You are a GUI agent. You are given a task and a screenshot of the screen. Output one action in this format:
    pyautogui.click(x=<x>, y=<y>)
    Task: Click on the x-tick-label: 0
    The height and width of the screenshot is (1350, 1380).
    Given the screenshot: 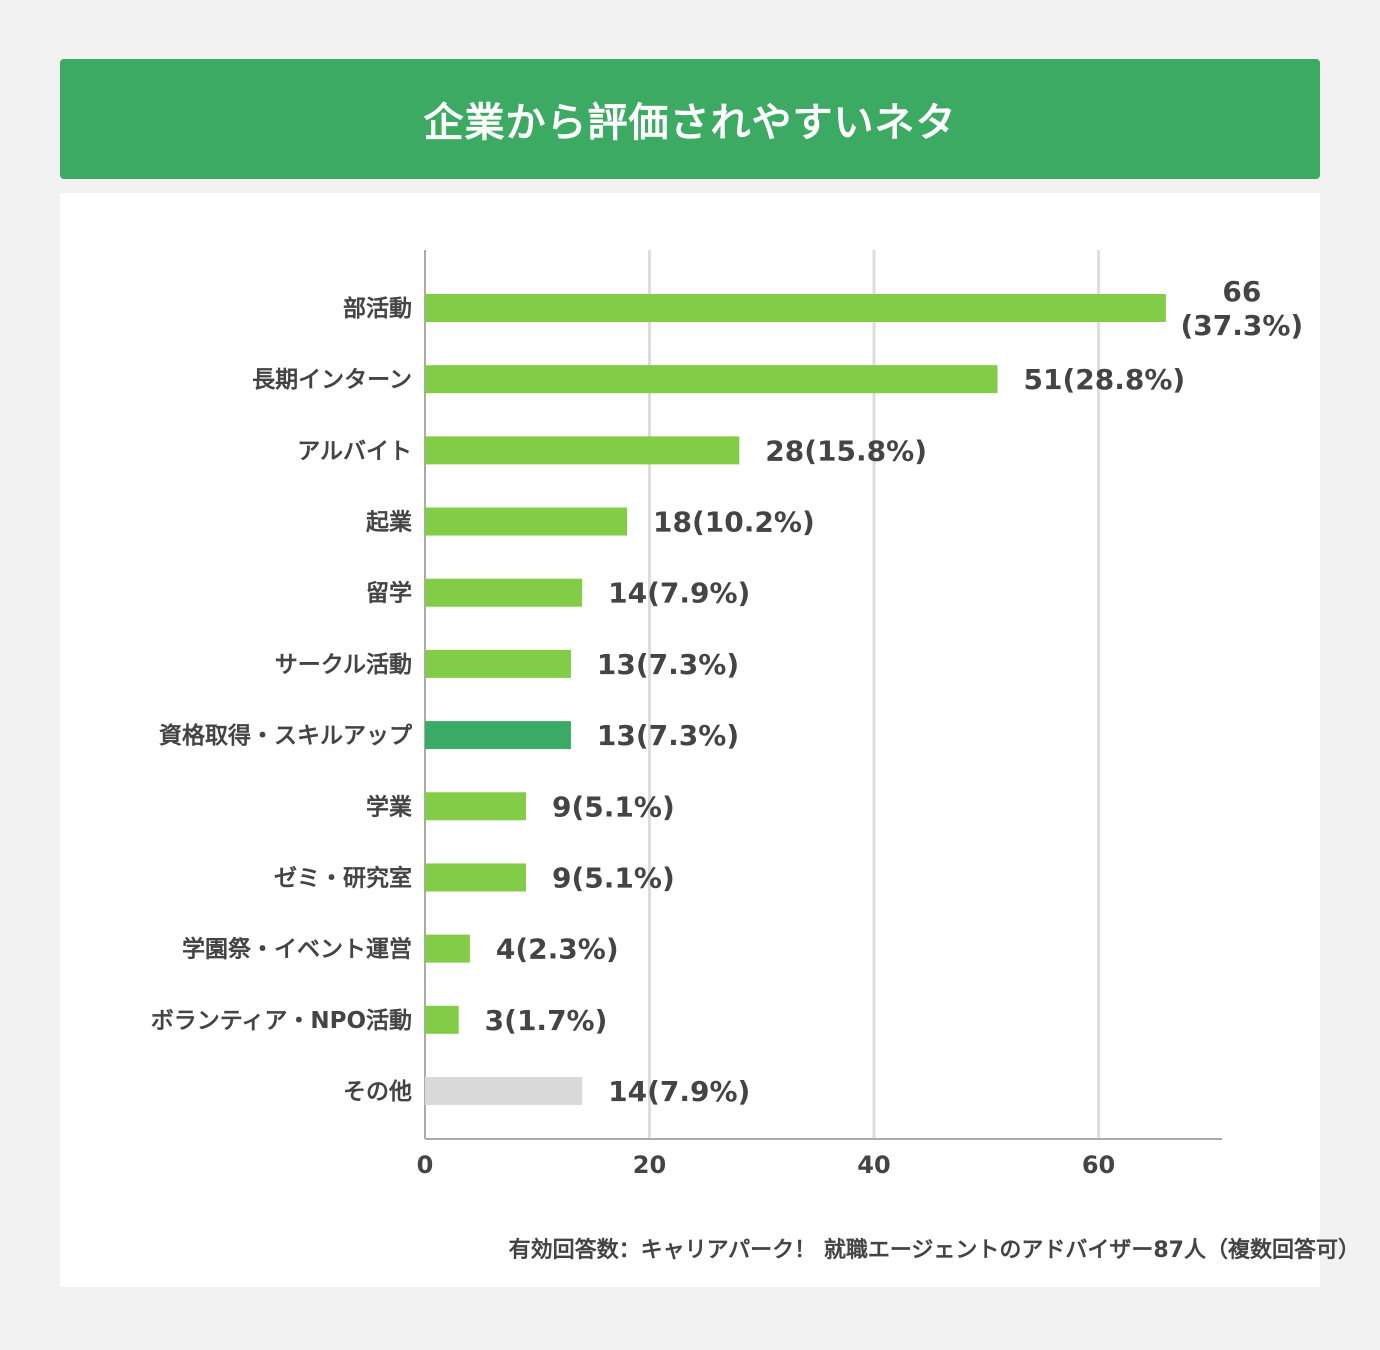 What is the action you would take?
    pyautogui.click(x=425, y=1165)
    